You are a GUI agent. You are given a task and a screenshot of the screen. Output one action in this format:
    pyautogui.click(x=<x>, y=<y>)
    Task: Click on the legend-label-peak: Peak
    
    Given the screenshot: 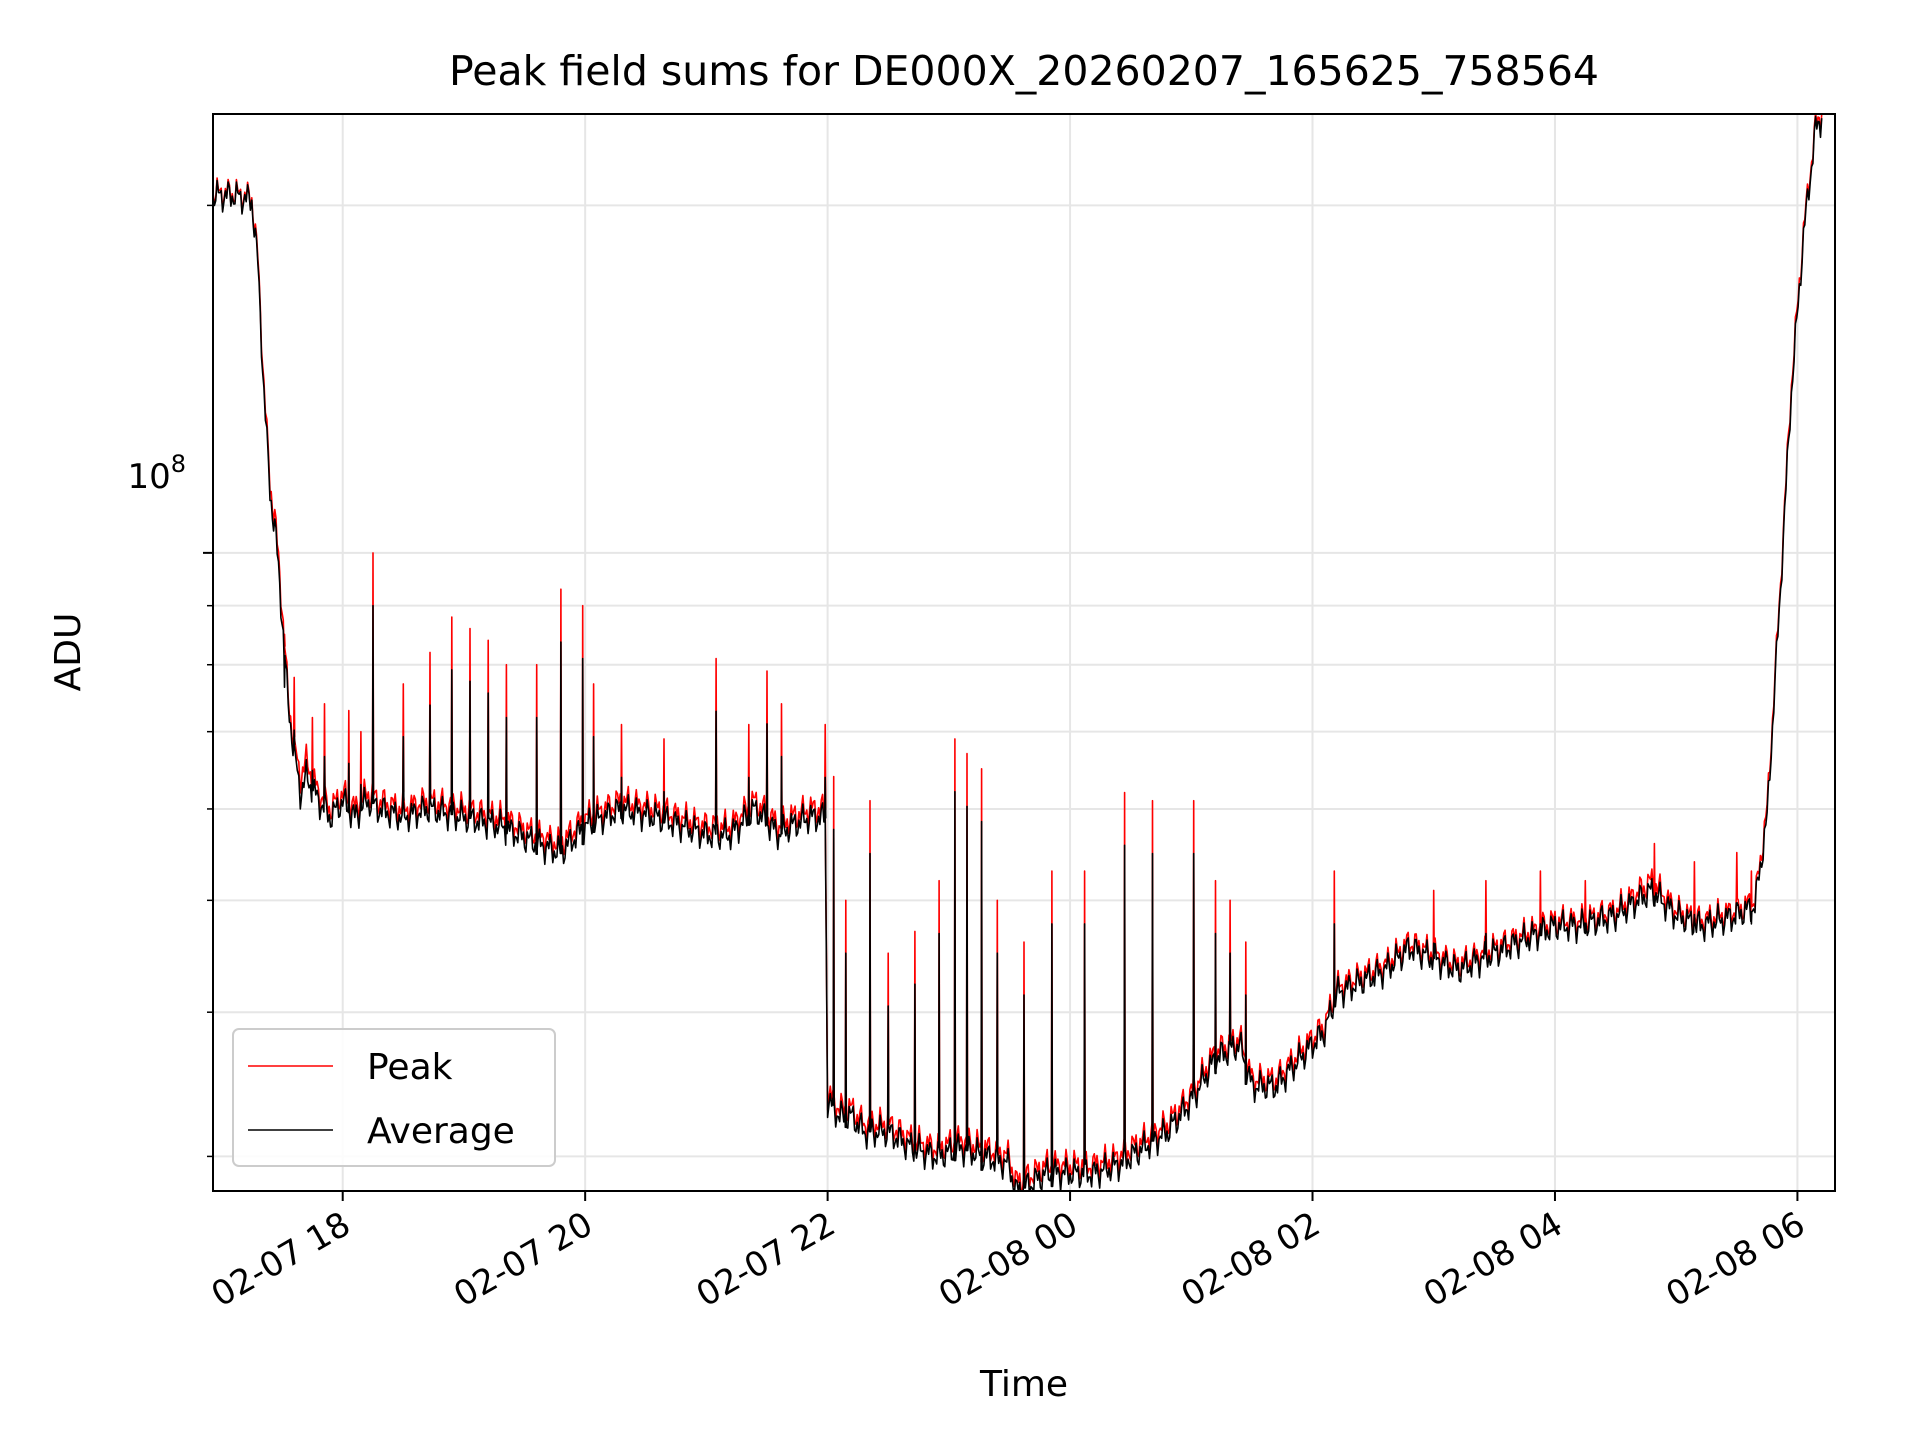 What is the action you would take?
    pyautogui.click(x=410, y=1067)
    